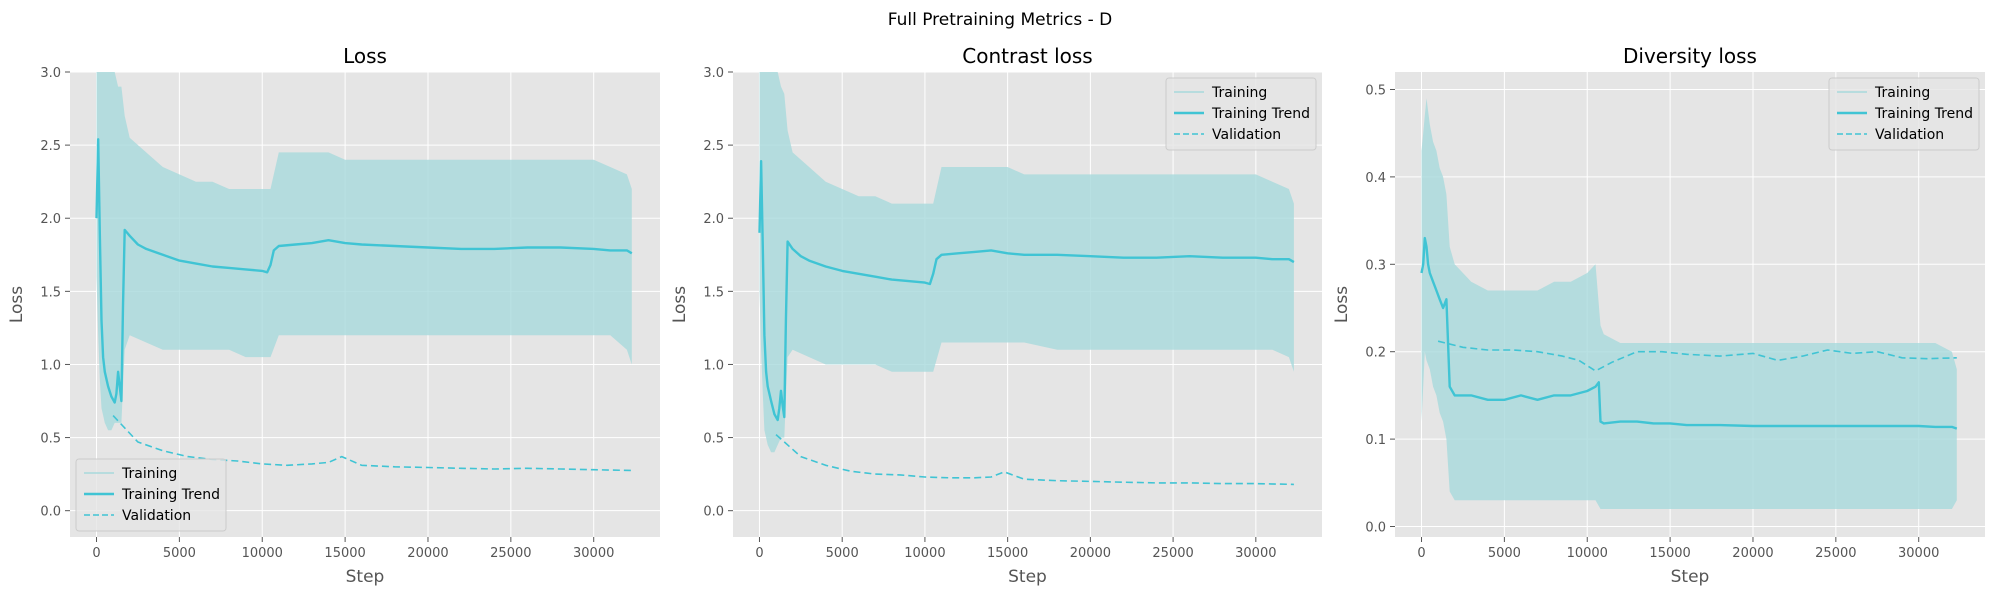 This screenshot has width=2000, height=600. What do you see at coordinates (1000, 20) in the screenshot?
I see `figure-suptitle: Full Pretraining Metrics - D` at bounding box center [1000, 20].